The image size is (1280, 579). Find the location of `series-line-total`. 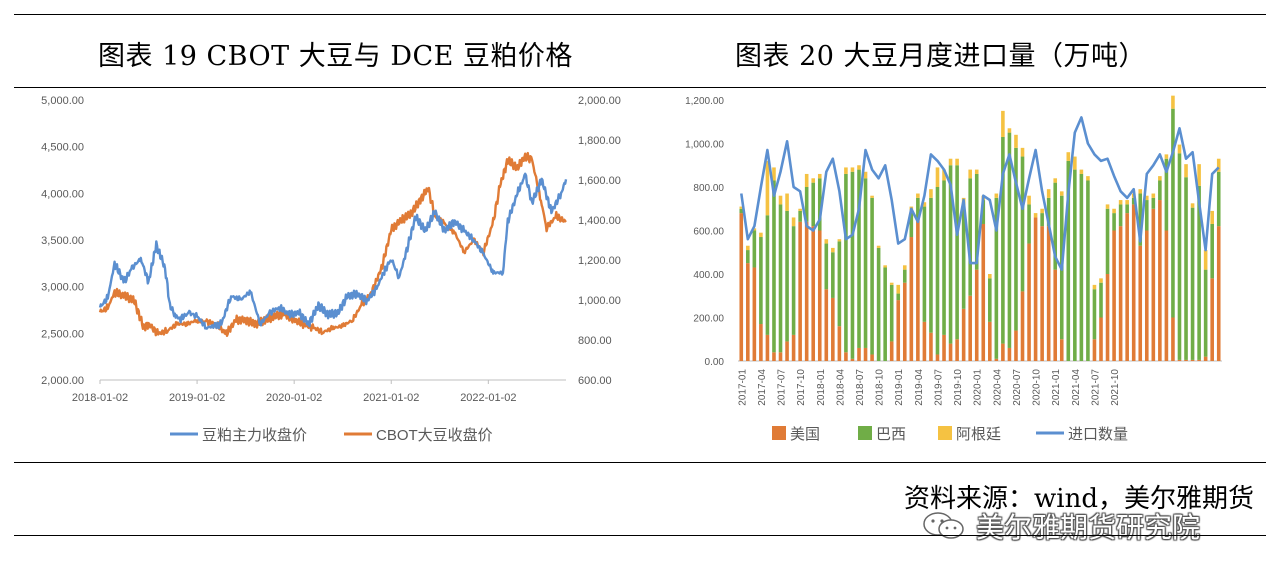

series-line-total is located at coordinates (980, 193).